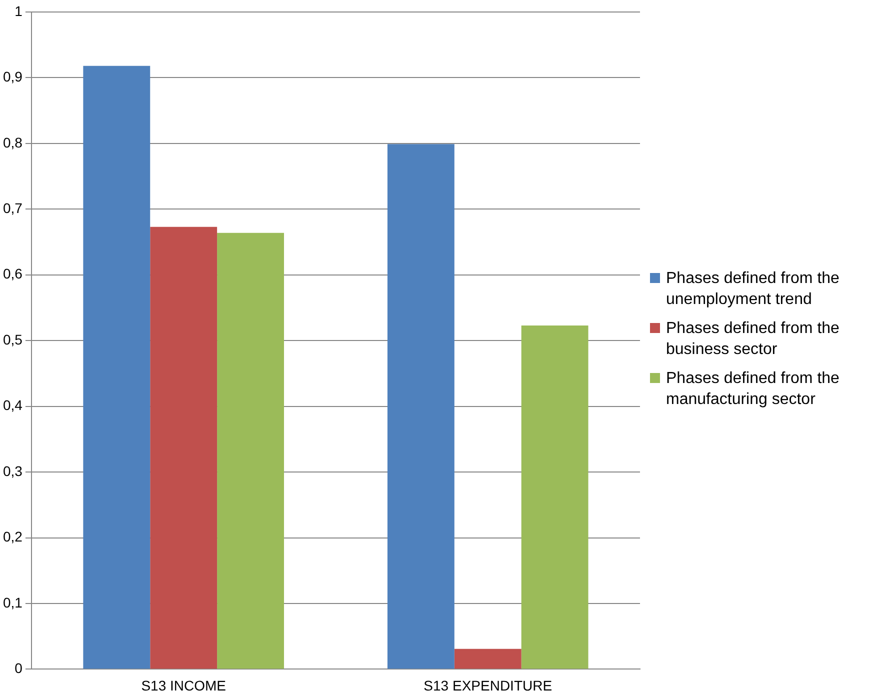 The width and height of the screenshot is (891, 698). Describe the element at coordinates (488, 685) in the screenshot. I see `x-tick-label: S13 EXPENDITURE` at that location.